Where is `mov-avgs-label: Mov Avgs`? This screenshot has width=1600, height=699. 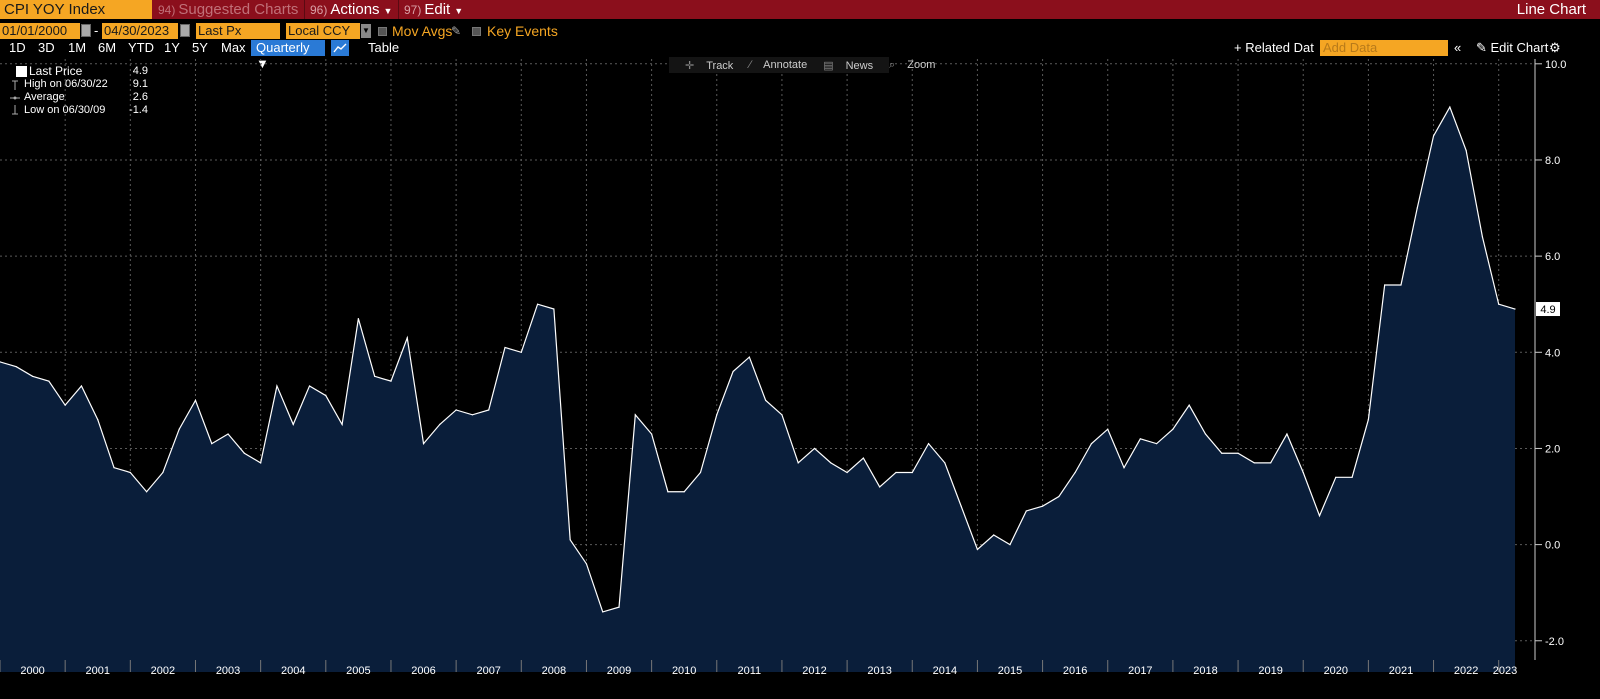 mov-avgs-label: Mov Avgs is located at coordinates (422, 31).